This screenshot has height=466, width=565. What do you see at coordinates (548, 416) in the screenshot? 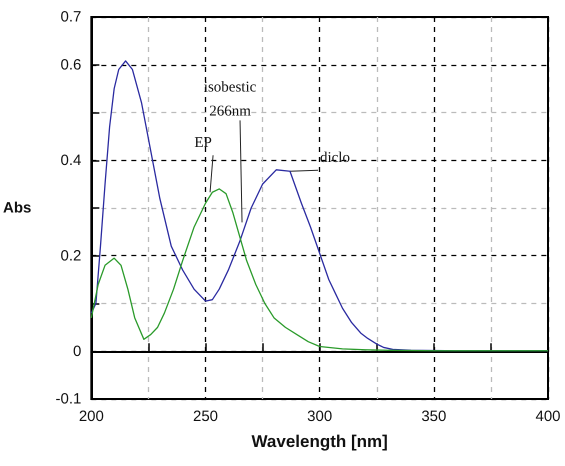
I see `x-tick-label: 400` at bounding box center [548, 416].